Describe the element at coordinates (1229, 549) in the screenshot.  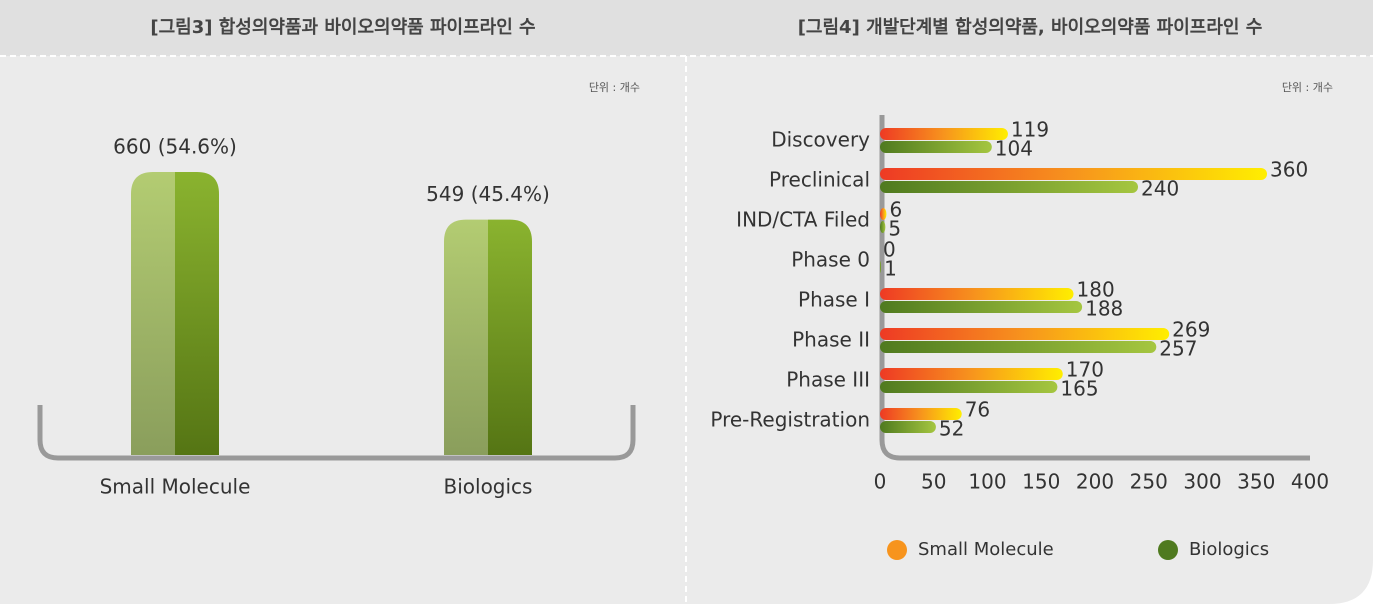
I see `legend-label: Biologics` at that location.